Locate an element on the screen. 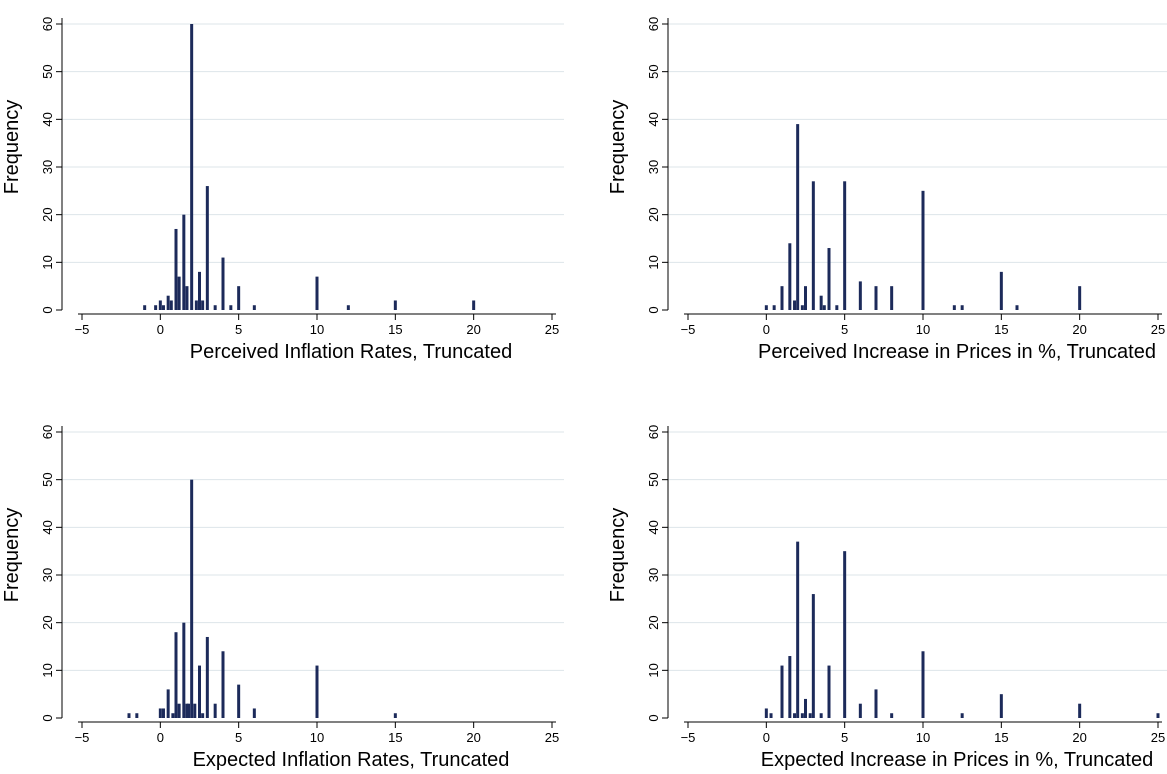 This screenshot has width=1167, height=774. x-tick-label: −5 is located at coordinates (82, 329).